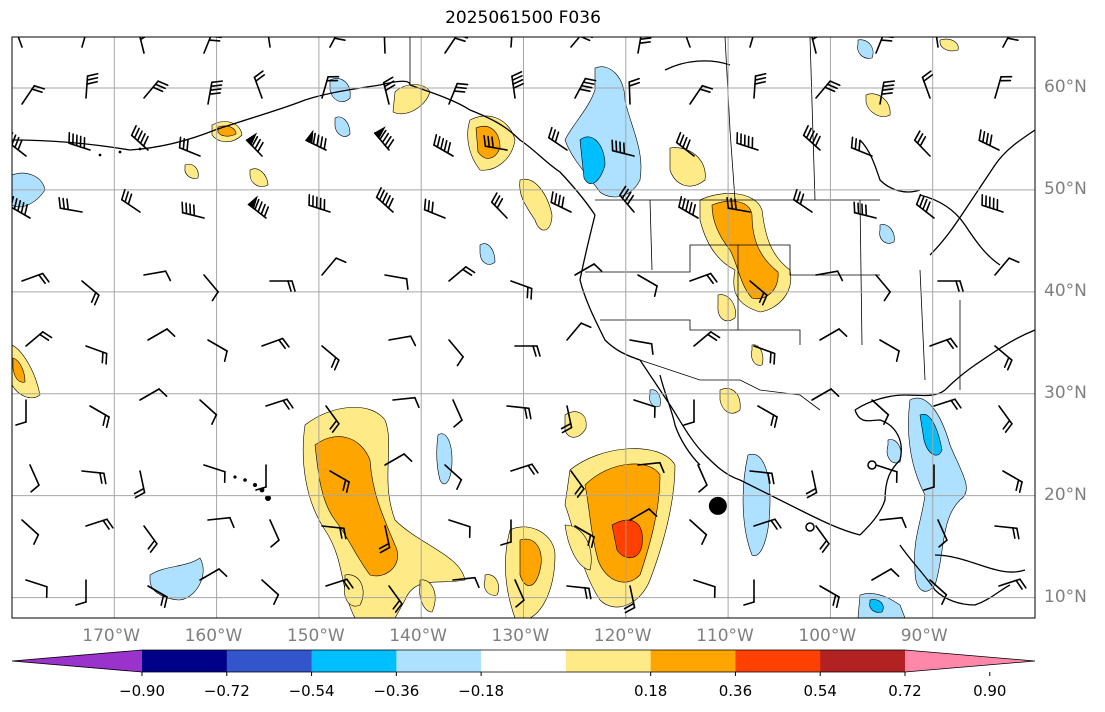 The image size is (1105, 712). I want to click on latitude-label: 20°N, so click(1065, 494).